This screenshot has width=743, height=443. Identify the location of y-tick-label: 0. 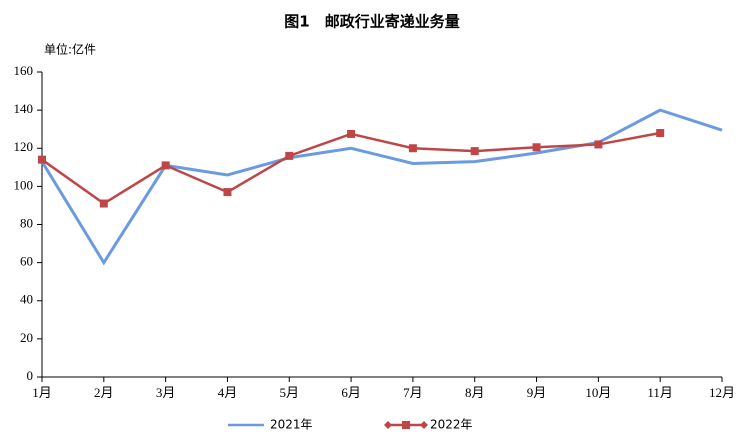
(30, 375).